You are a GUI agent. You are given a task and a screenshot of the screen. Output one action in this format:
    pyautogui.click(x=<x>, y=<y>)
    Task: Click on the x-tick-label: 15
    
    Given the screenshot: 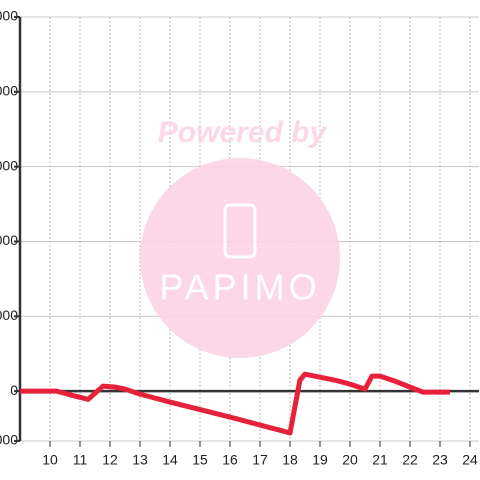 What is the action you would take?
    pyautogui.click(x=200, y=460)
    